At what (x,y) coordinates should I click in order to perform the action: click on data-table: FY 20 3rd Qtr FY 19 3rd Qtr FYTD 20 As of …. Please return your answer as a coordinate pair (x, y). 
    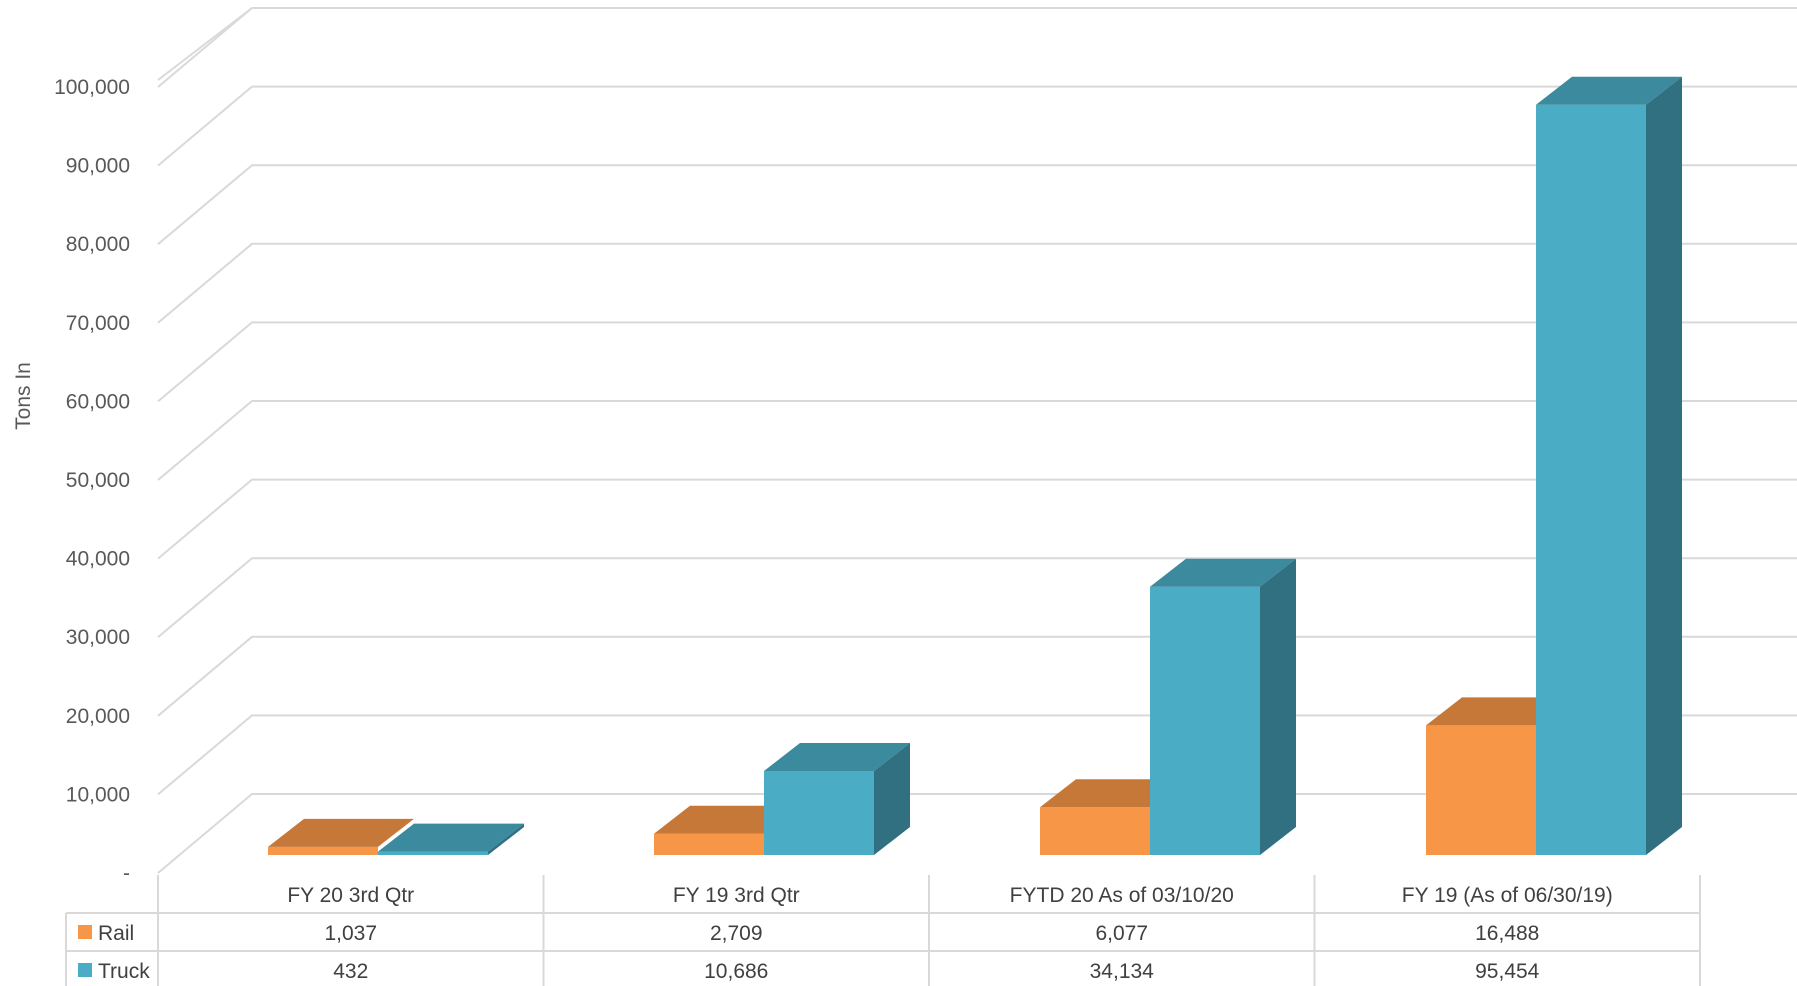
    Looking at the image, I should click on (883, 930).